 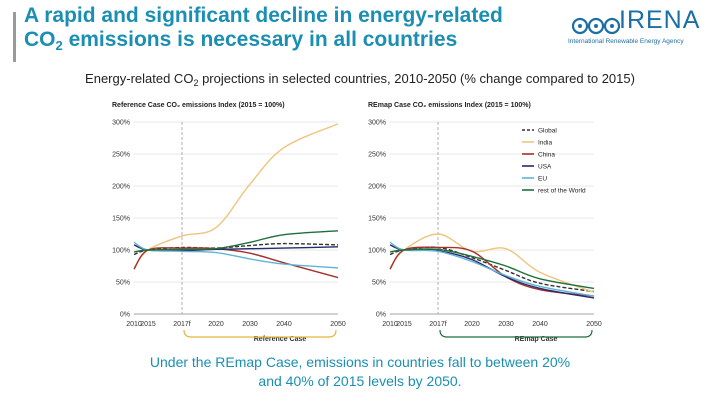 I want to click on remap-series-usa, so click(x=492, y=271).